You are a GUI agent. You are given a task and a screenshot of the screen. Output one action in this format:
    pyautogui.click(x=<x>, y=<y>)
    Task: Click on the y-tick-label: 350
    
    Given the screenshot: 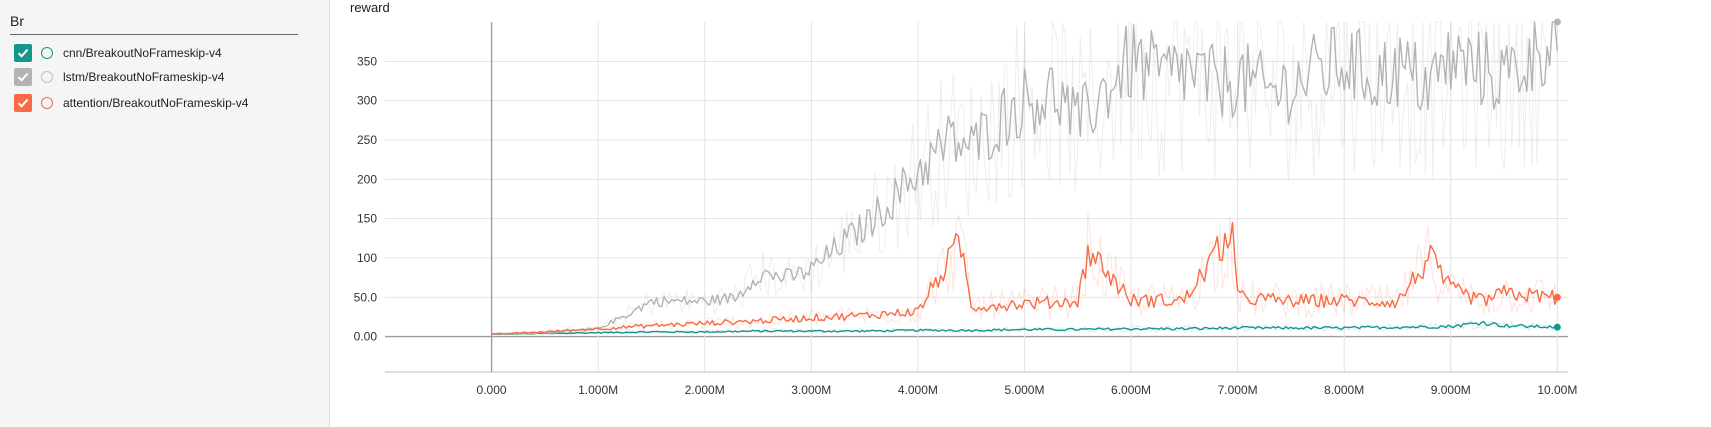 What is the action you would take?
    pyautogui.click(x=367, y=61)
    